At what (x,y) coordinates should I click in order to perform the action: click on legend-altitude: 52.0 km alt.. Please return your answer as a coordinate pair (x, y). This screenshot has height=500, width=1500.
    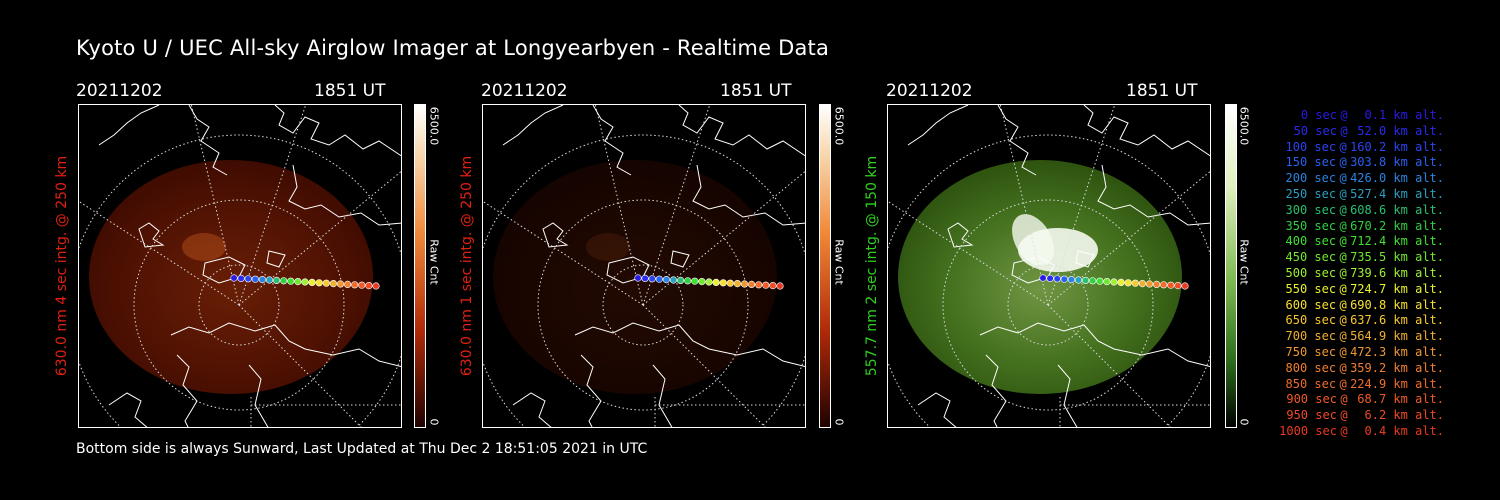
    Looking at the image, I should click on (1400, 130).